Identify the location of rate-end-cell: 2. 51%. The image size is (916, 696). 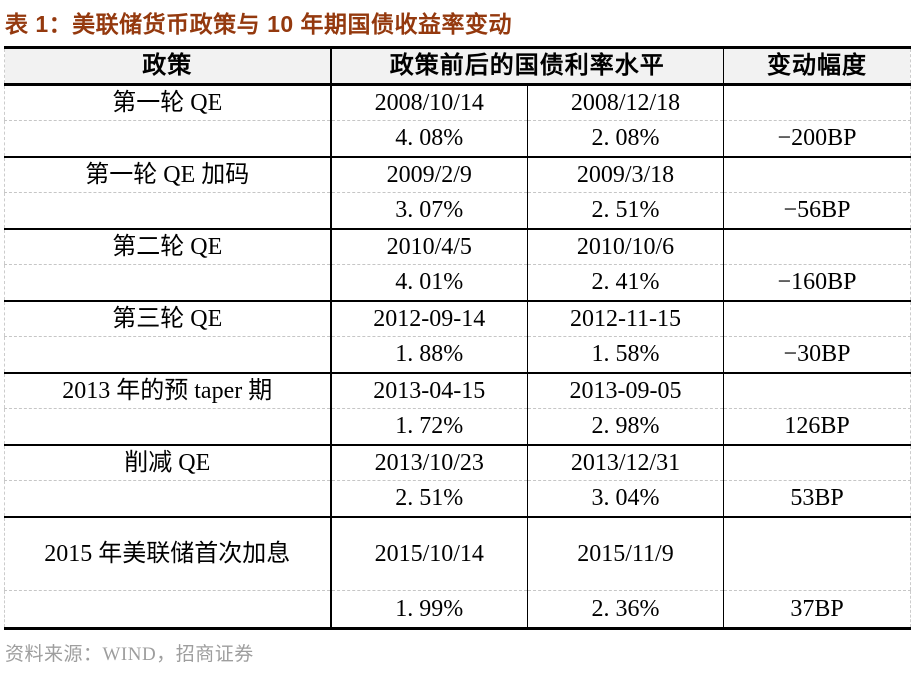
(625, 210).